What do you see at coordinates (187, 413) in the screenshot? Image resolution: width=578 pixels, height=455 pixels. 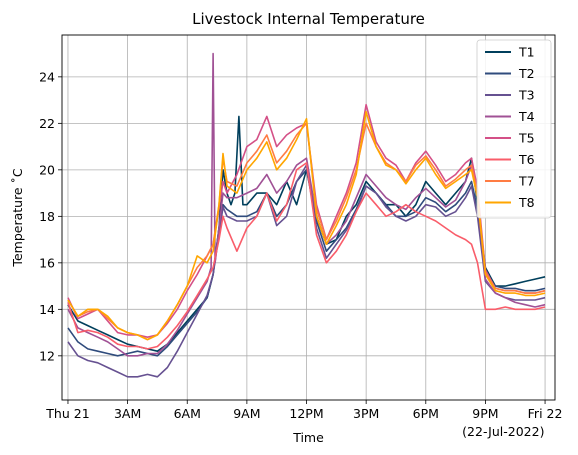 I see `x-tick-label: 6AM` at bounding box center [187, 413].